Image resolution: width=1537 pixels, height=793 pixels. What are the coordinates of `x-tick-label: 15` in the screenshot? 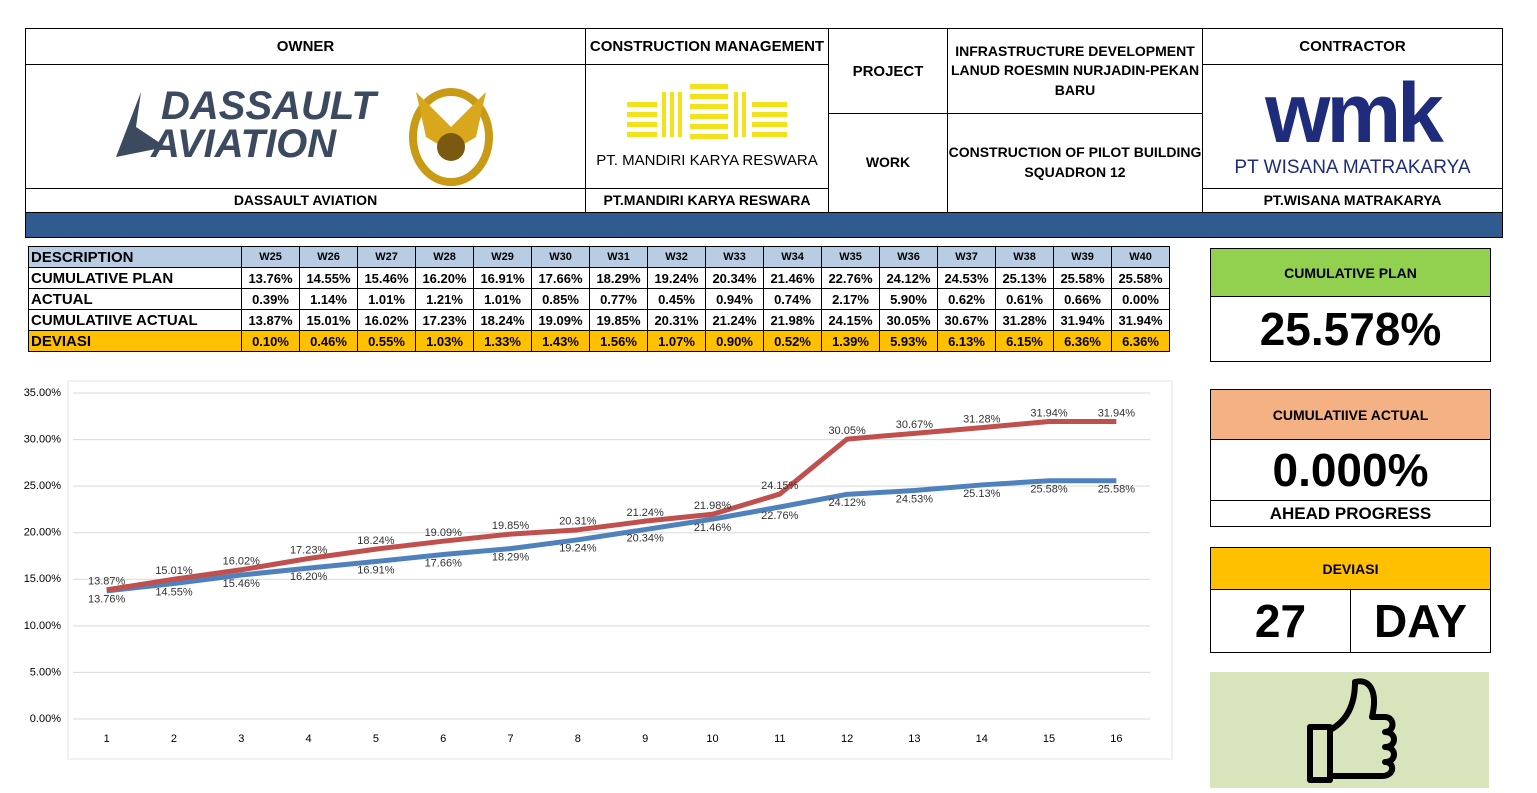 It's located at (1049, 739).